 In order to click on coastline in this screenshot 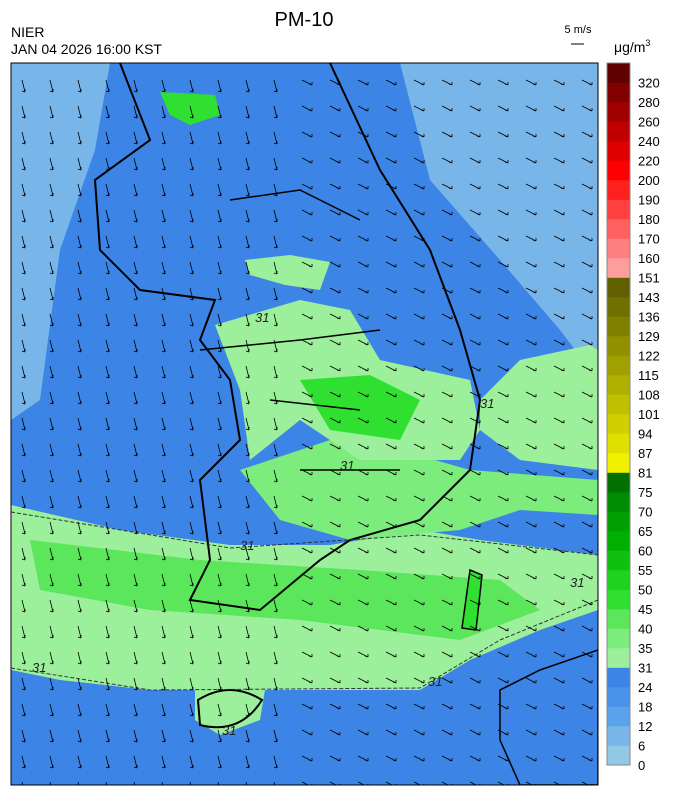, I will do `click(548, 717)`.